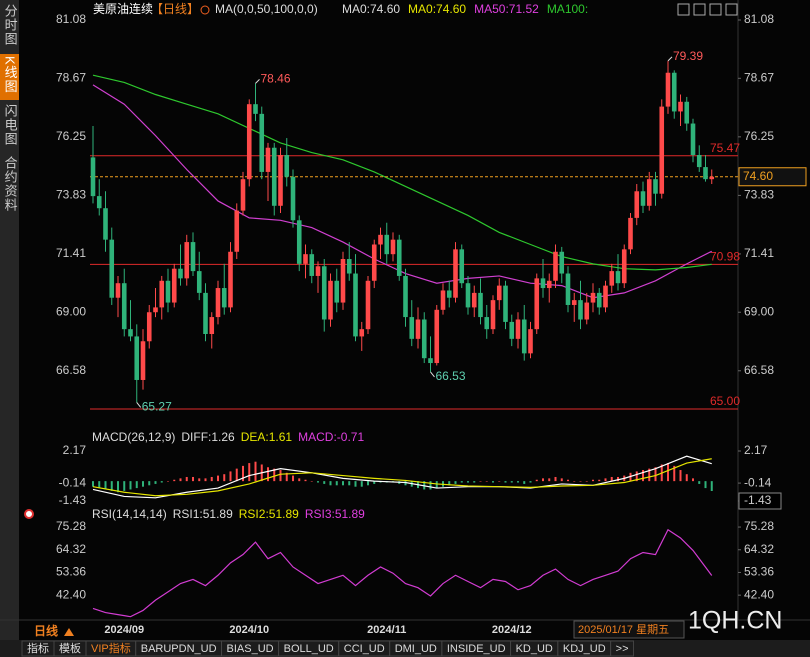 The image size is (810, 657). Describe the element at coordinates (10, 75) in the screenshot. I see `sidebar-tab: K线图` at that location.